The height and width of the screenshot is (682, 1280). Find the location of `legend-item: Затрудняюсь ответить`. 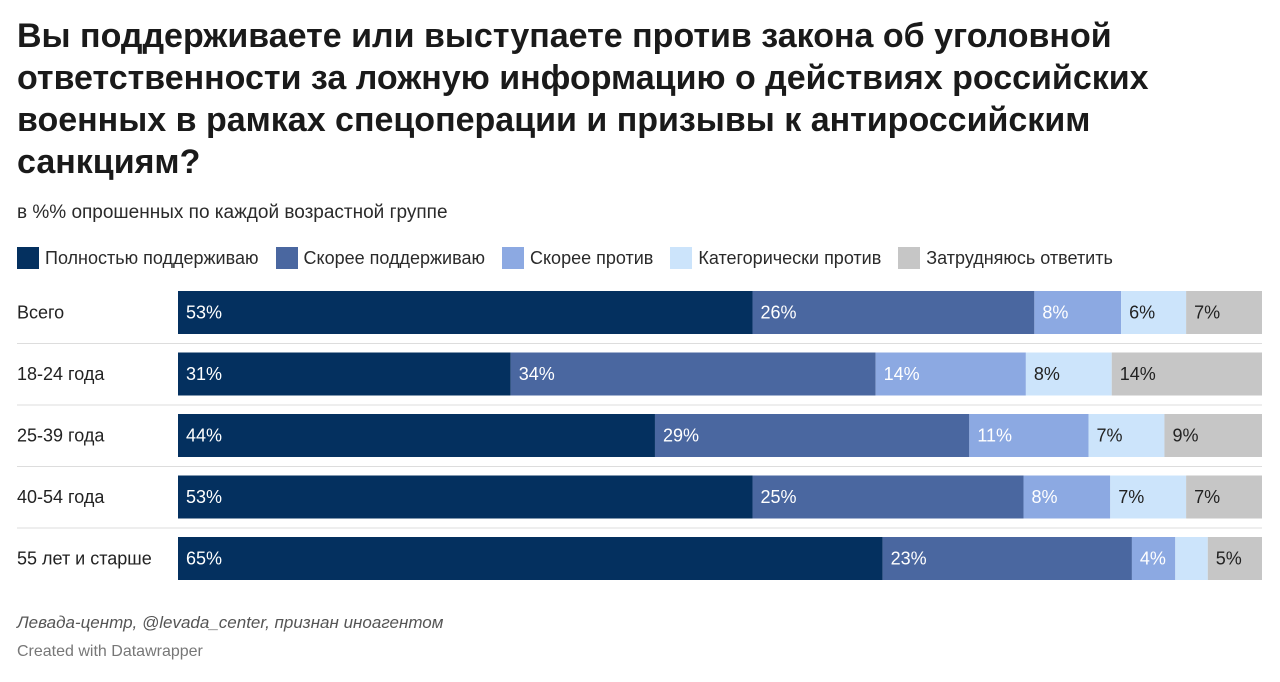

legend-item: Затрудняюсь ответить is located at coordinates (1005, 258).